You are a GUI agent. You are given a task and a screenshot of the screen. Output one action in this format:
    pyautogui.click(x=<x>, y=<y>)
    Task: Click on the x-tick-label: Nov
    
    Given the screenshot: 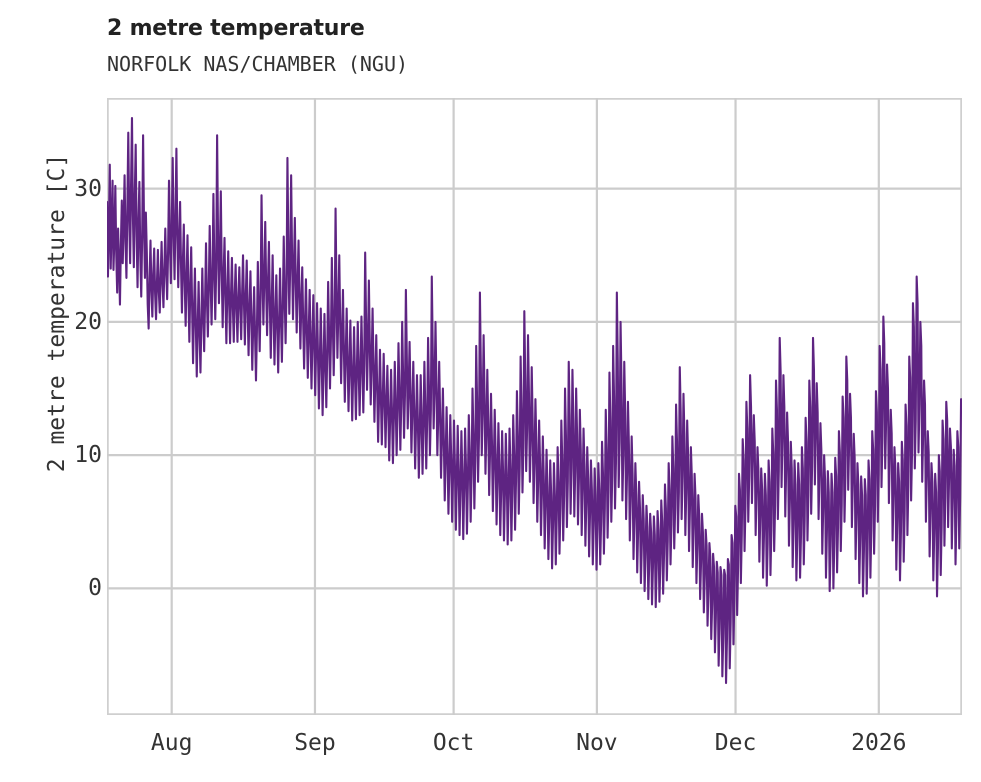 What is the action you would take?
    pyautogui.click(x=597, y=743)
    